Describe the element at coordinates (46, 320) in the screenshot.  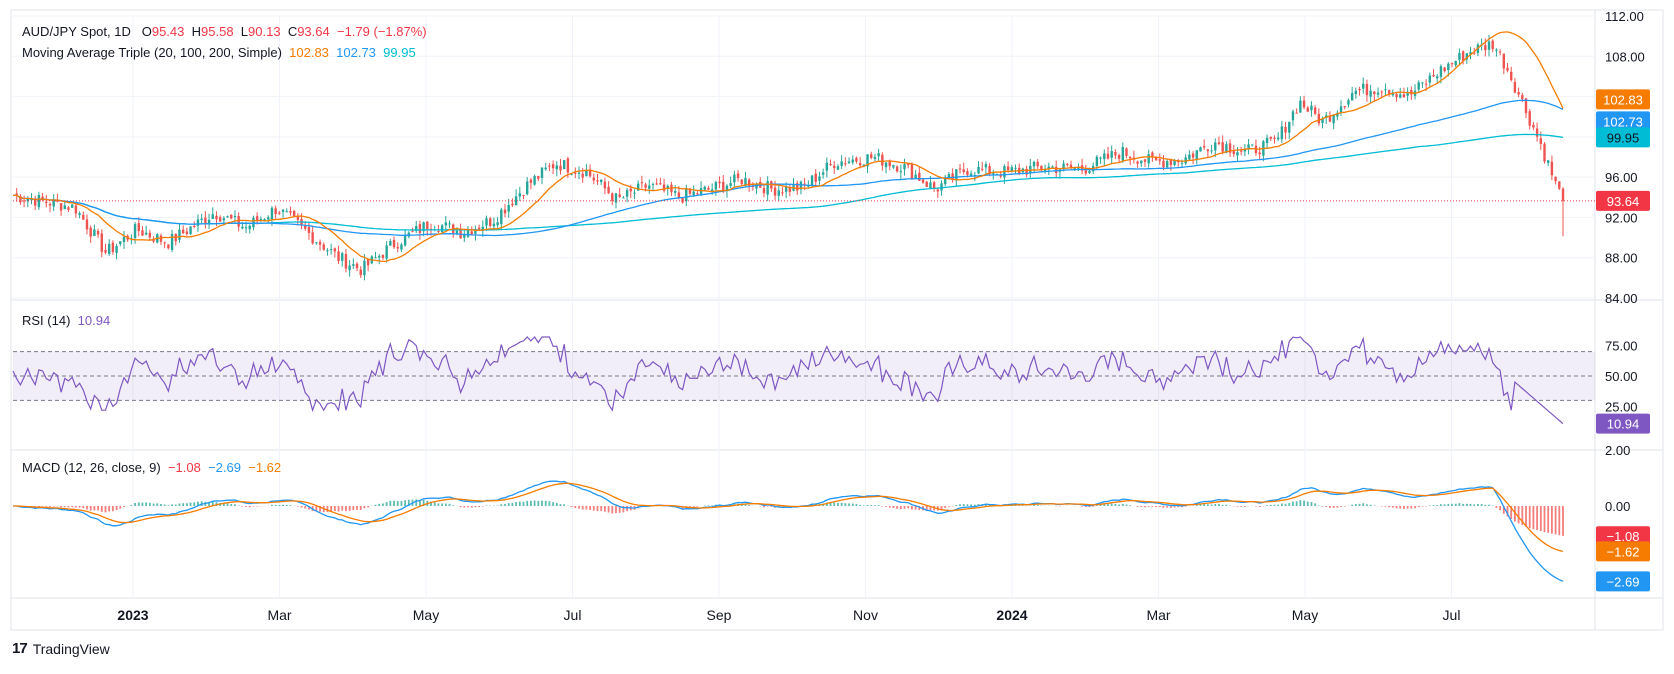
I see `rsi-legend-label: RSI (14)` at that location.